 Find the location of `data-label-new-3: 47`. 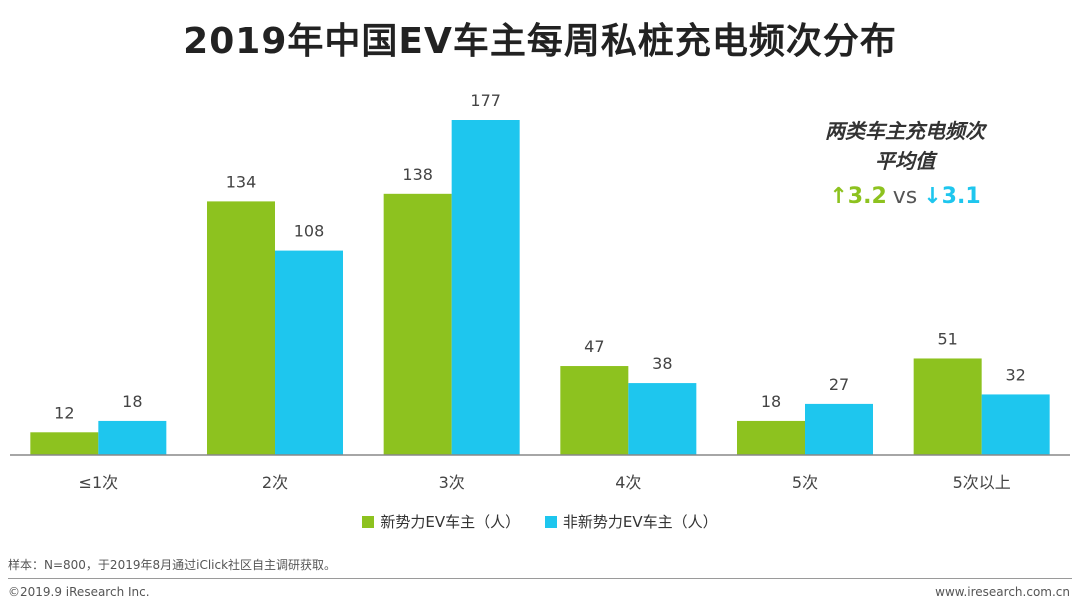

data-label-new-3: 47 is located at coordinates (594, 346).